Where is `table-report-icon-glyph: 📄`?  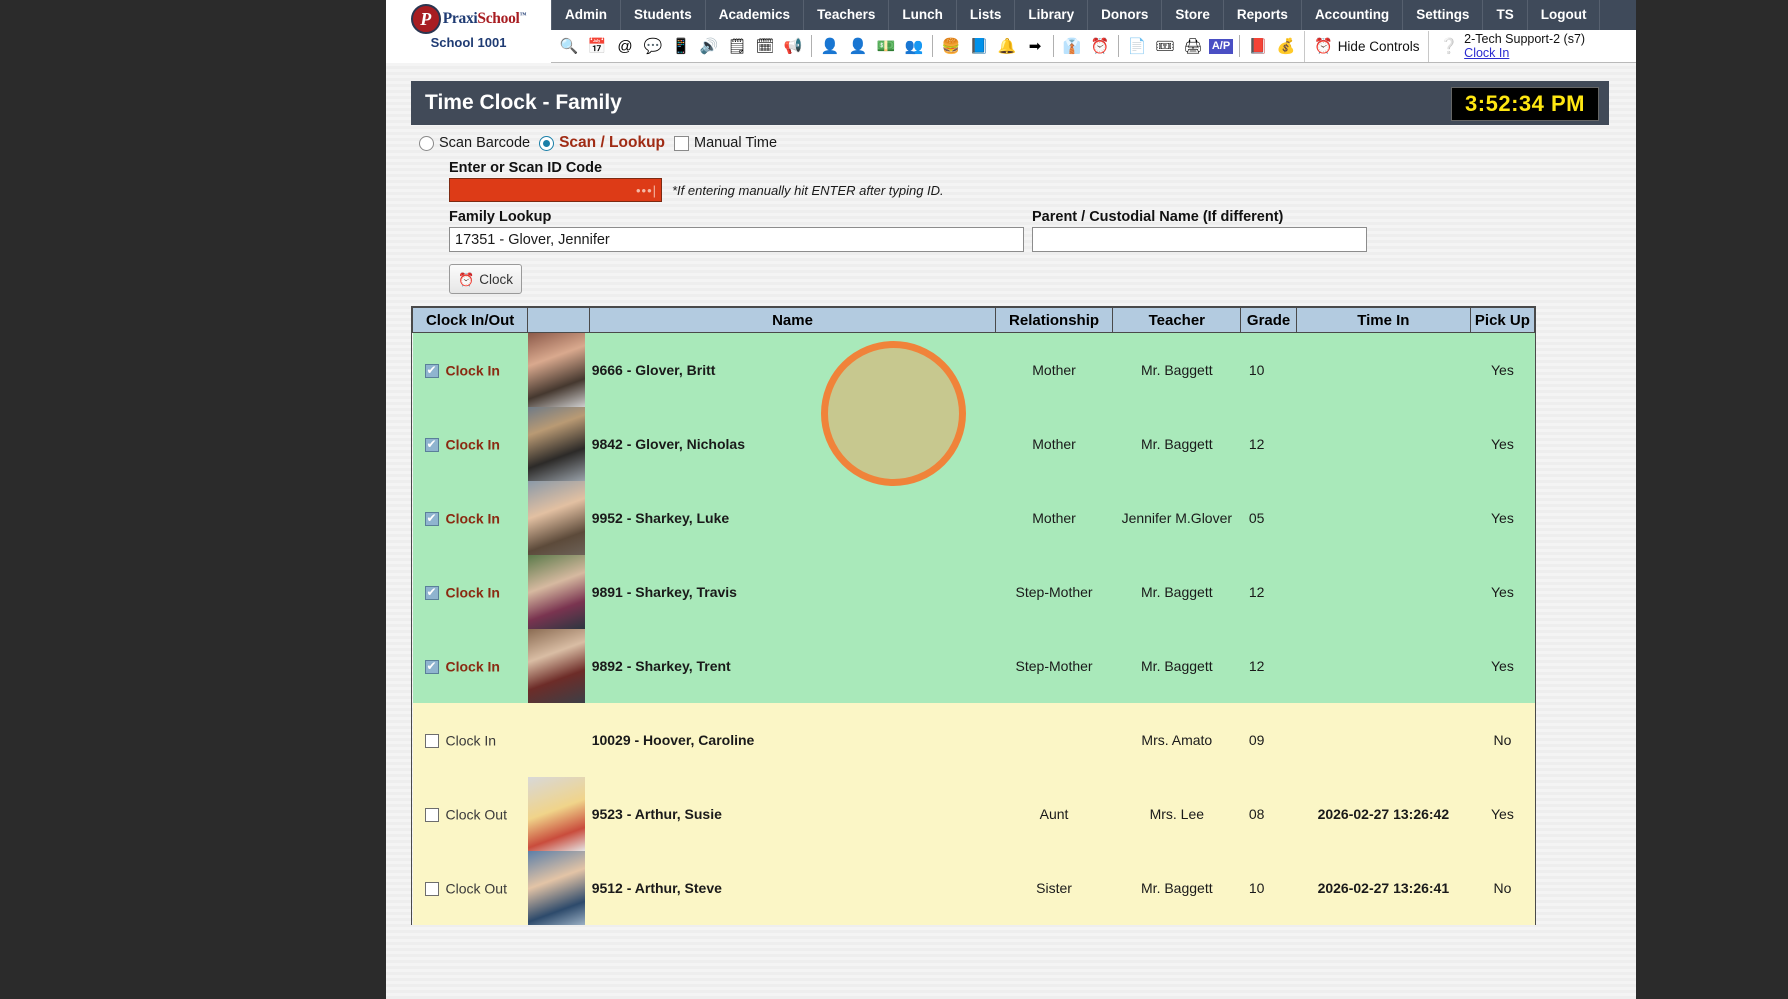
table-report-icon-glyph: 📄 is located at coordinates (1137, 46).